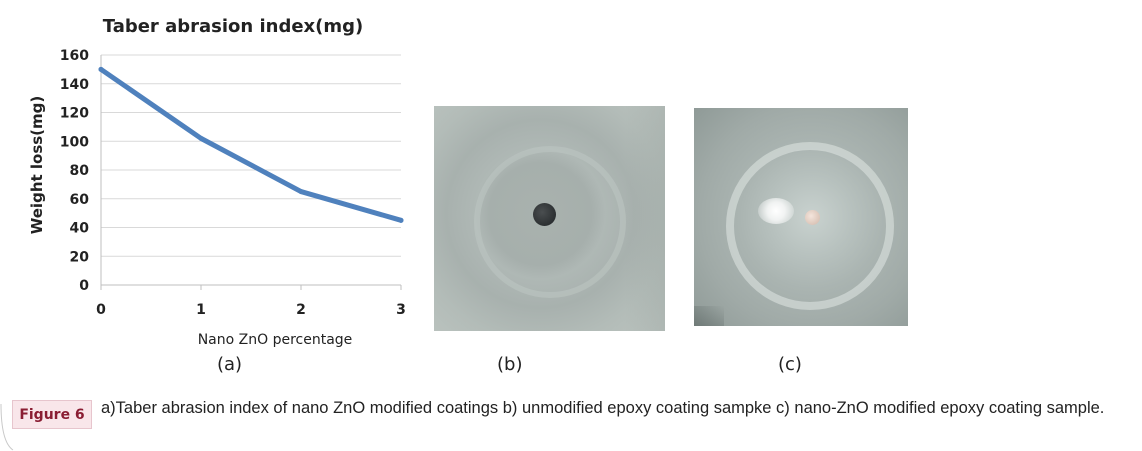 The height and width of the screenshot is (451, 1142). Describe the element at coordinates (510, 364) in the screenshot. I see `panel-label-b: (b)` at that location.